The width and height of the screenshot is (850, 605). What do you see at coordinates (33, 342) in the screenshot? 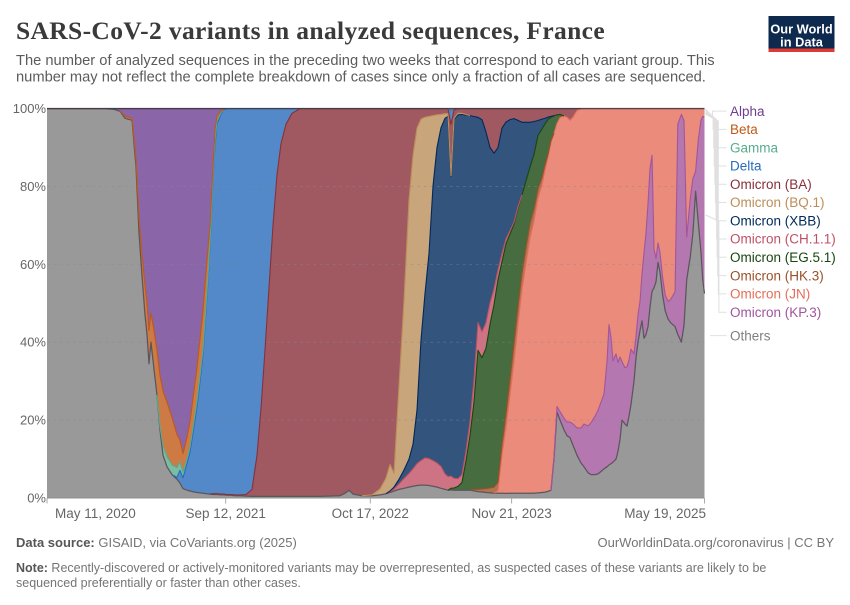
I see `svg-text: 40%` at bounding box center [33, 342].